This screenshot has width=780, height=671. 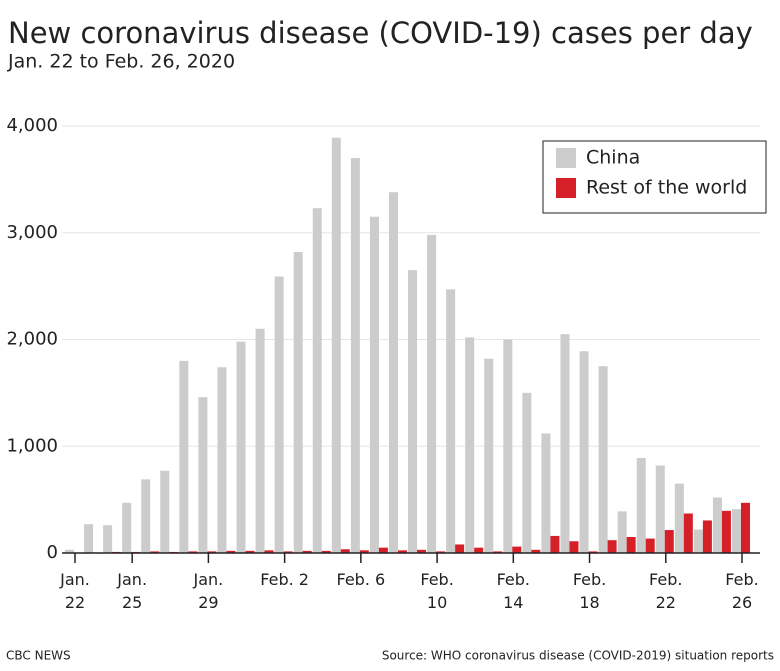 I want to click on x-tick-label: Feb. 2, so click(x=284, y=579).